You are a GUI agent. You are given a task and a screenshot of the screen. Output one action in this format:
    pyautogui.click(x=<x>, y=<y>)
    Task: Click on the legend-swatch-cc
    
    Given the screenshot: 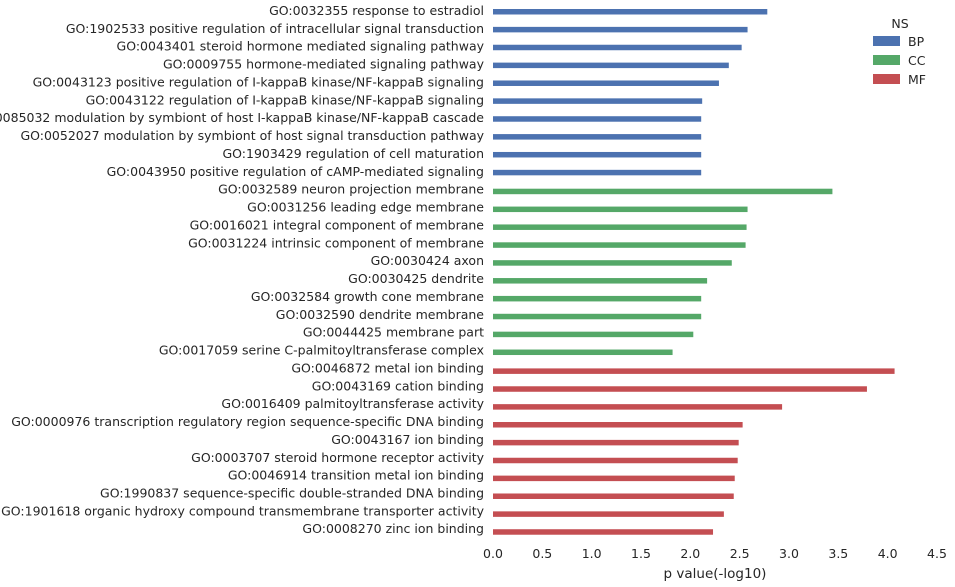 What is the action you would take?
    pyautogui.click(x=886, y=60)
    